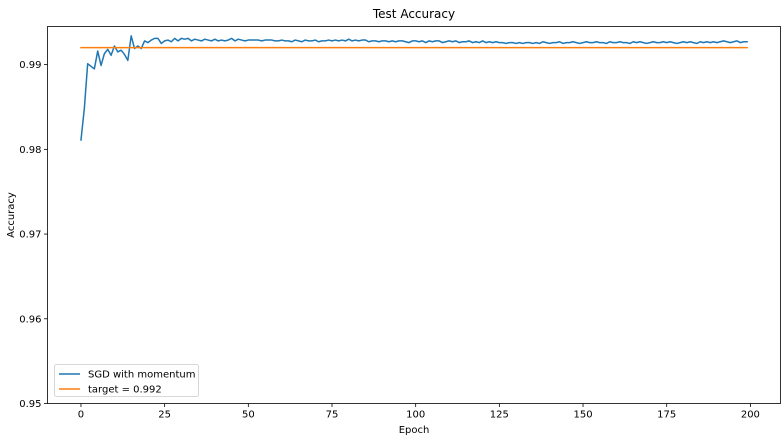 Image resolution: width=783 pixels, height=441 pixels. I want to click on x-tick-label: 175, so click(666, 415).